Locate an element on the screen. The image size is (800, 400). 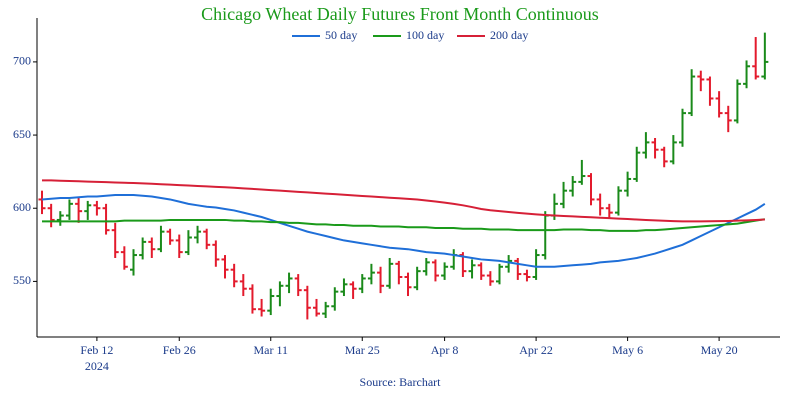
x-tick-label: Mar 11 is located at coordinates (270, 350).